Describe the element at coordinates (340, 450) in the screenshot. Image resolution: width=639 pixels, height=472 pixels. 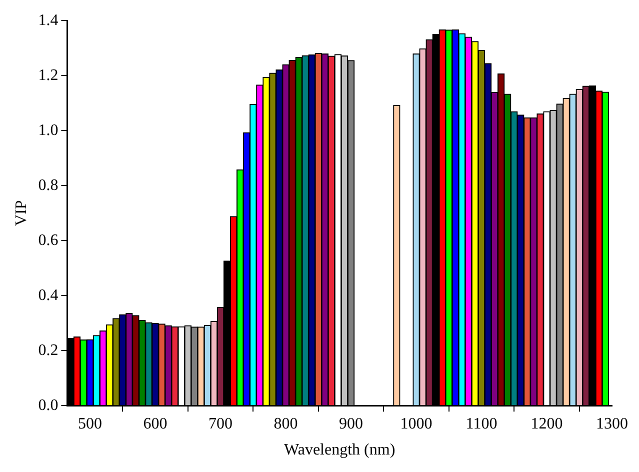
I see `x-axis-title: Wavelength (nm)` at that location.